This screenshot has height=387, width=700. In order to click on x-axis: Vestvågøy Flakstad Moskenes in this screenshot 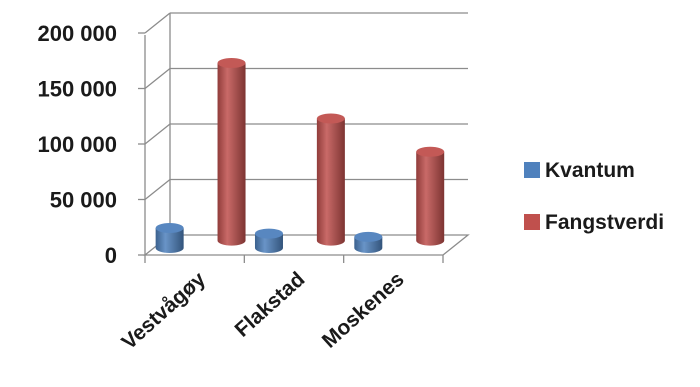, I will do `click(280, 304)`.